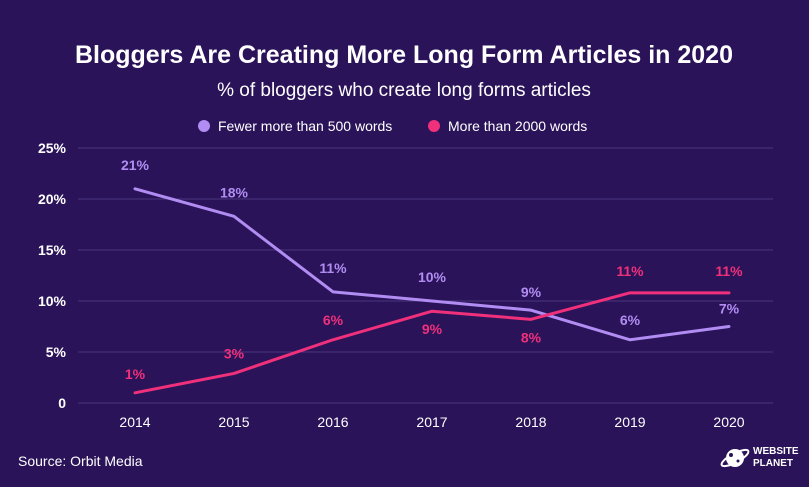 This screenshot has width=809, height=487. I want to click on y-tick-label: 25%, so click(52, 148).